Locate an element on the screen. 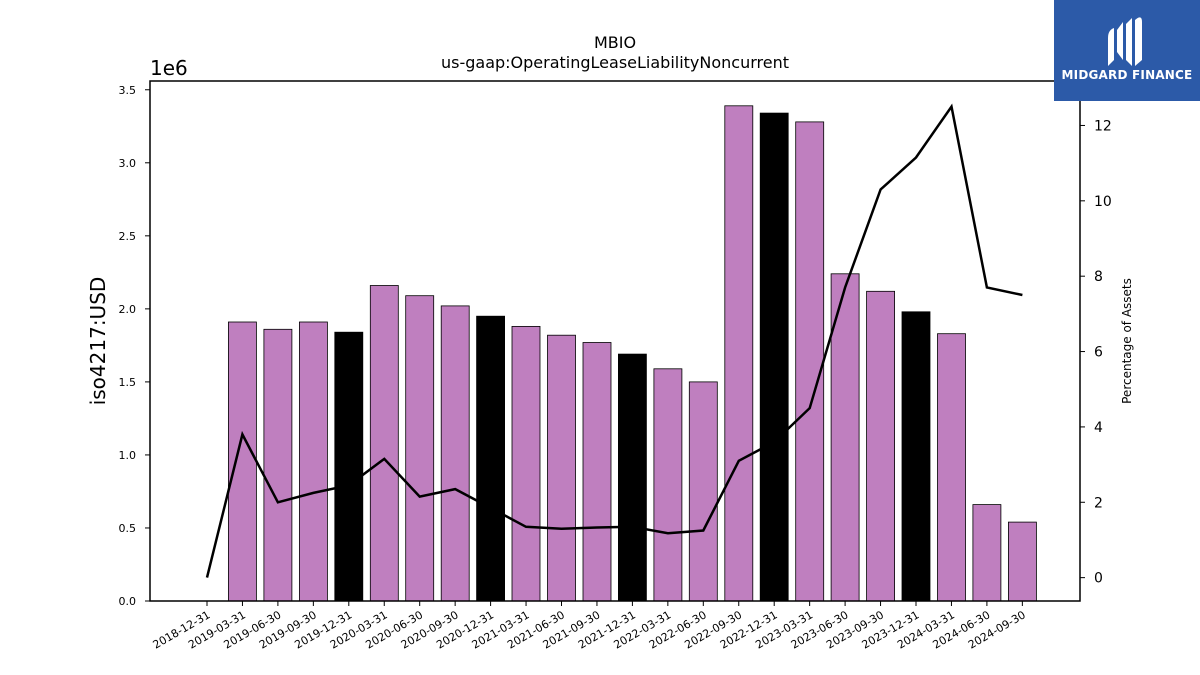 This screenshot has width=1200, height=675. y-tick-label: 2.0 is located at coordinates (128, 309).